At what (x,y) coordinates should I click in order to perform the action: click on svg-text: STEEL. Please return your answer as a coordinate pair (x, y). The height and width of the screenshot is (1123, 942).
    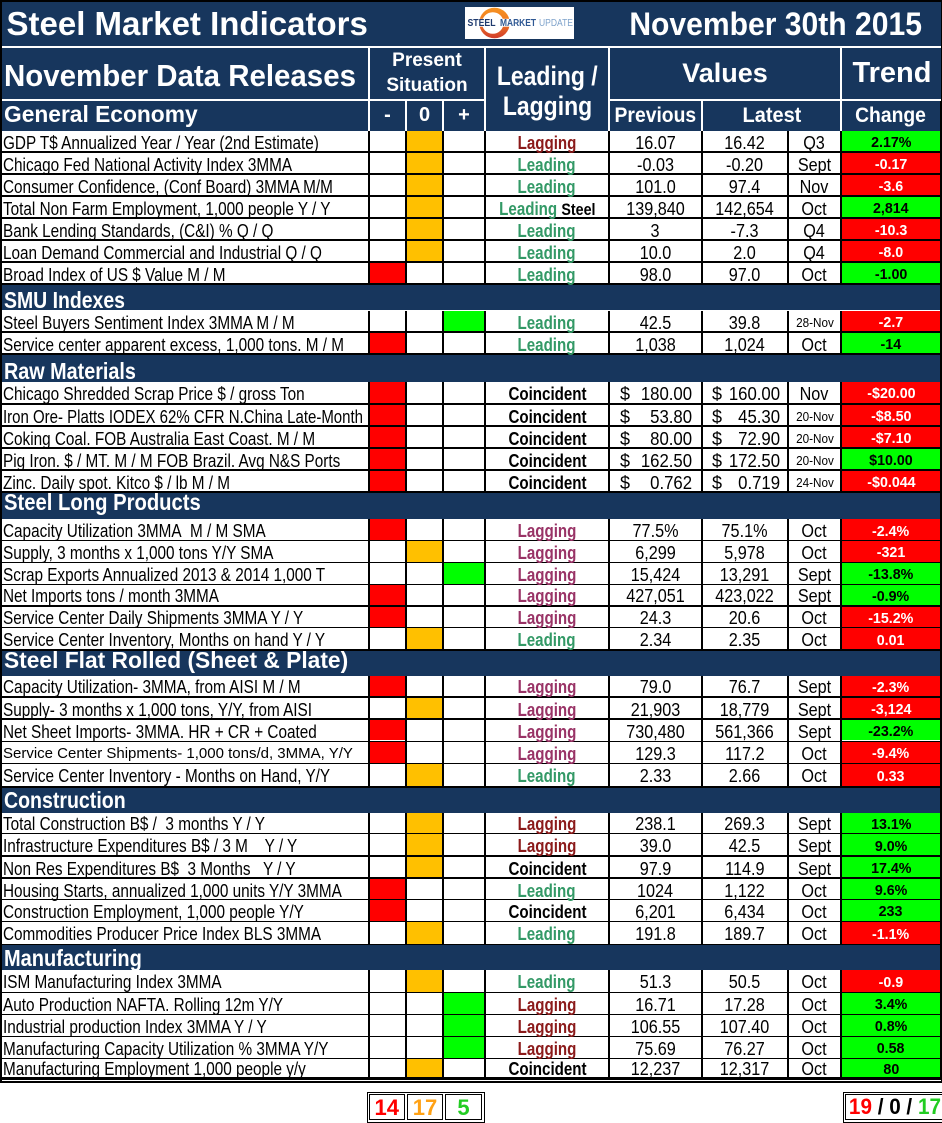
    Looking at the image, I should click on (481, 23).